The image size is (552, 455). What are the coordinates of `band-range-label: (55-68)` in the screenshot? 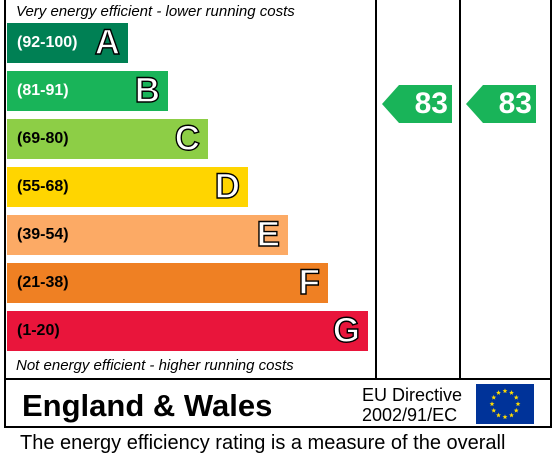 It's located at (43, 186).